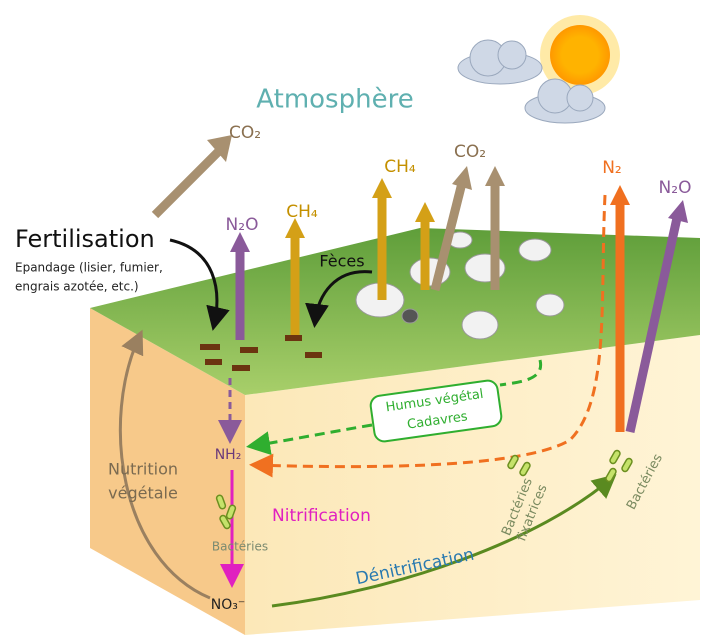 Image resolution: width=701 pixels, height=635 pixels. I want to click on n2o-arrow, so click(653, 325).